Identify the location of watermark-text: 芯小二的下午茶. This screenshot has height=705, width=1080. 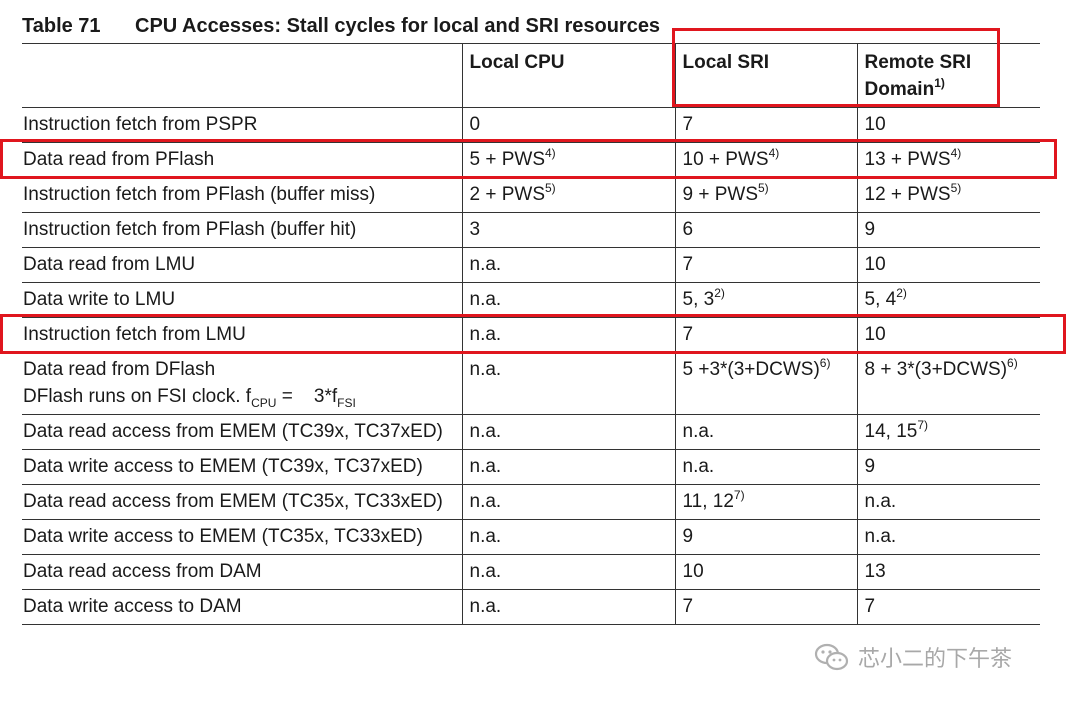
(935, 658).